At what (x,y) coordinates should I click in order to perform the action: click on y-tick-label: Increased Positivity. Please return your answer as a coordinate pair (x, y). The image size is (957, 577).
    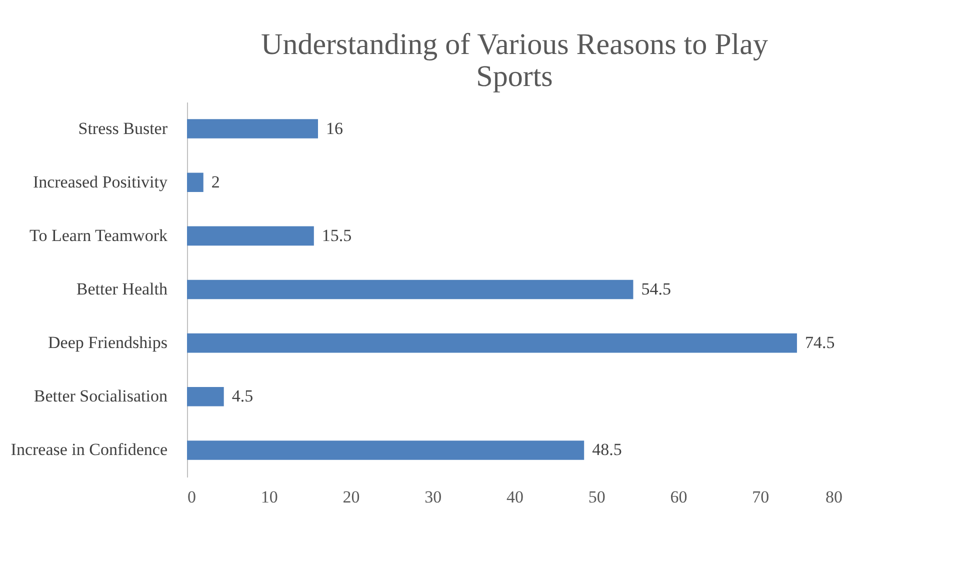
    Looking at the image, I should click on (100, 182).